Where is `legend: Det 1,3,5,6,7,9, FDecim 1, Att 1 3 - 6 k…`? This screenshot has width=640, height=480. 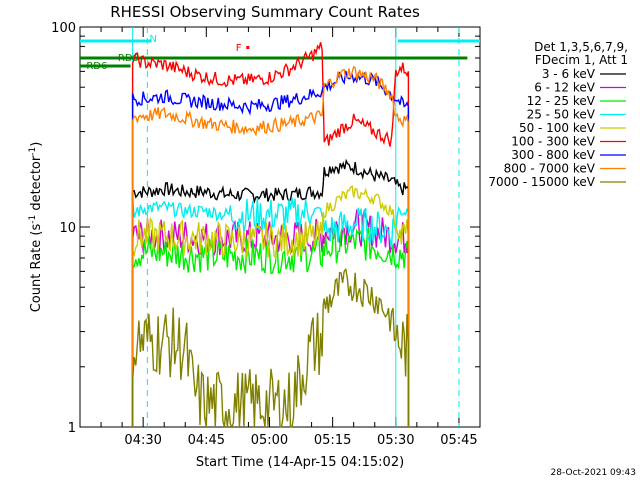 legend: Det 1,3,5,6,7,9, FDecim 1, Att 1 3 - 6 k… is located at coordinates (558, 114).